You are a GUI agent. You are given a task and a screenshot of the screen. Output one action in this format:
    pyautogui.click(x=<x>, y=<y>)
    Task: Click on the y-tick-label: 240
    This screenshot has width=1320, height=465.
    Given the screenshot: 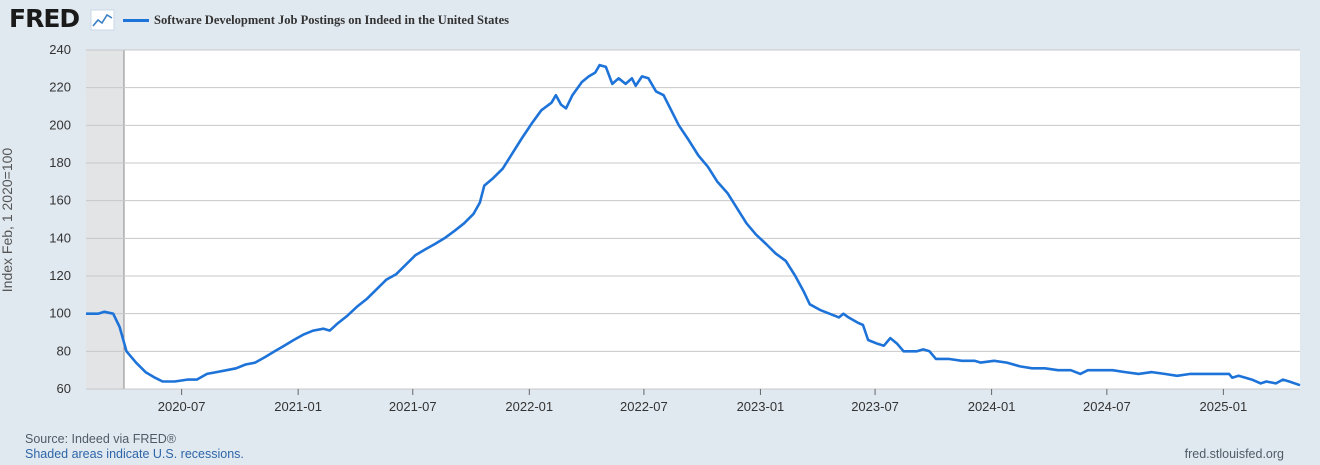 What is the action you would take?
    pyautogui.click(x=60, y=49)
    